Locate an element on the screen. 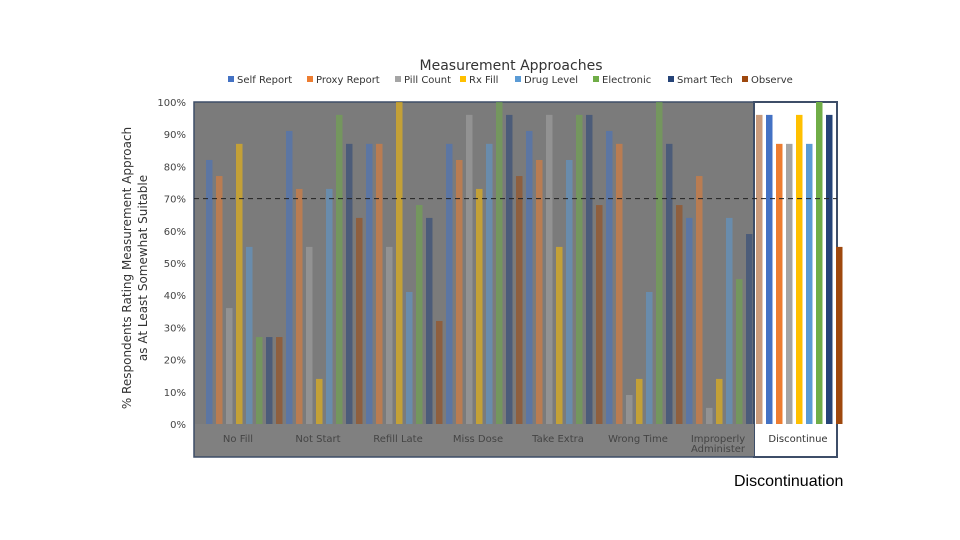 This screenshot has width=960, height=540. x-tick-label: Discontinue is located at coordinates (797, 439).